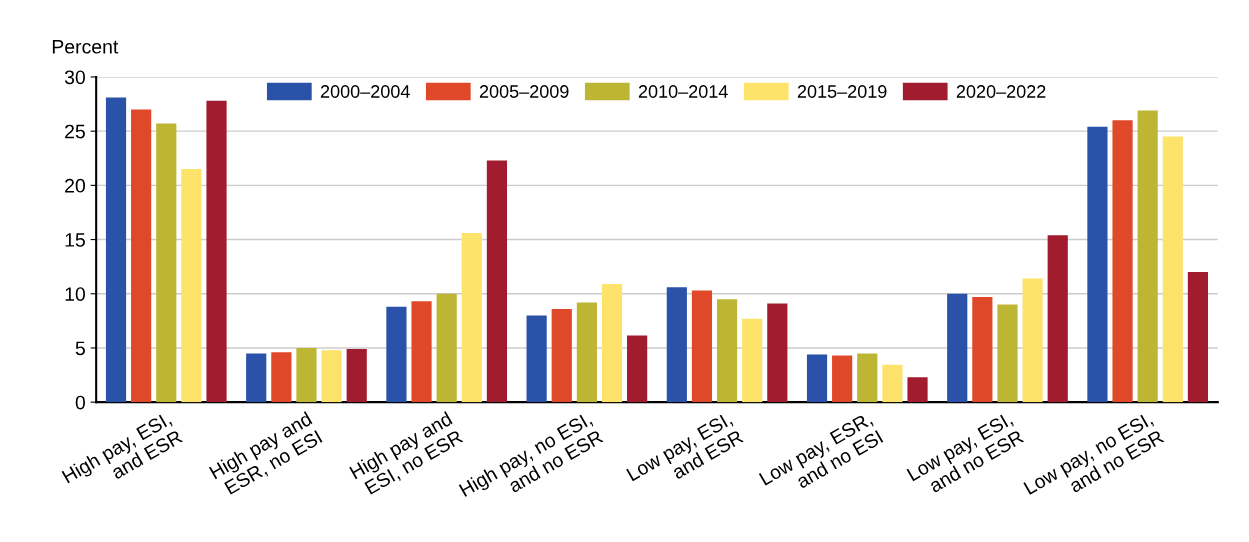  What do you see at coordinates (1094, 455) in the screenshot?
I see `x-tick-label: Low pay, no ESI, and no ESR` at bounding box center [1094, 455].